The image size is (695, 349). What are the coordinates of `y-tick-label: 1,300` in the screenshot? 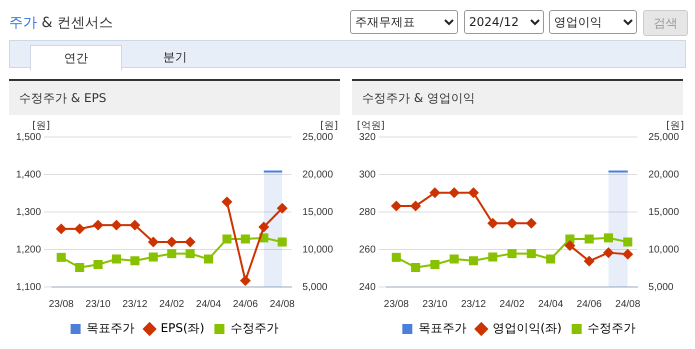 It's located at (29, 212).